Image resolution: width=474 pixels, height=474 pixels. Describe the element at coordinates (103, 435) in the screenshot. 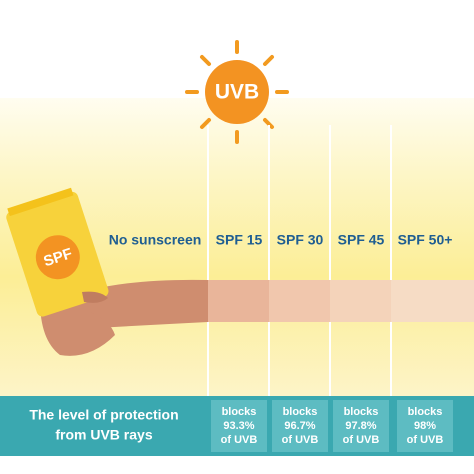

I see `footer-title: from UVB rays` at that location.